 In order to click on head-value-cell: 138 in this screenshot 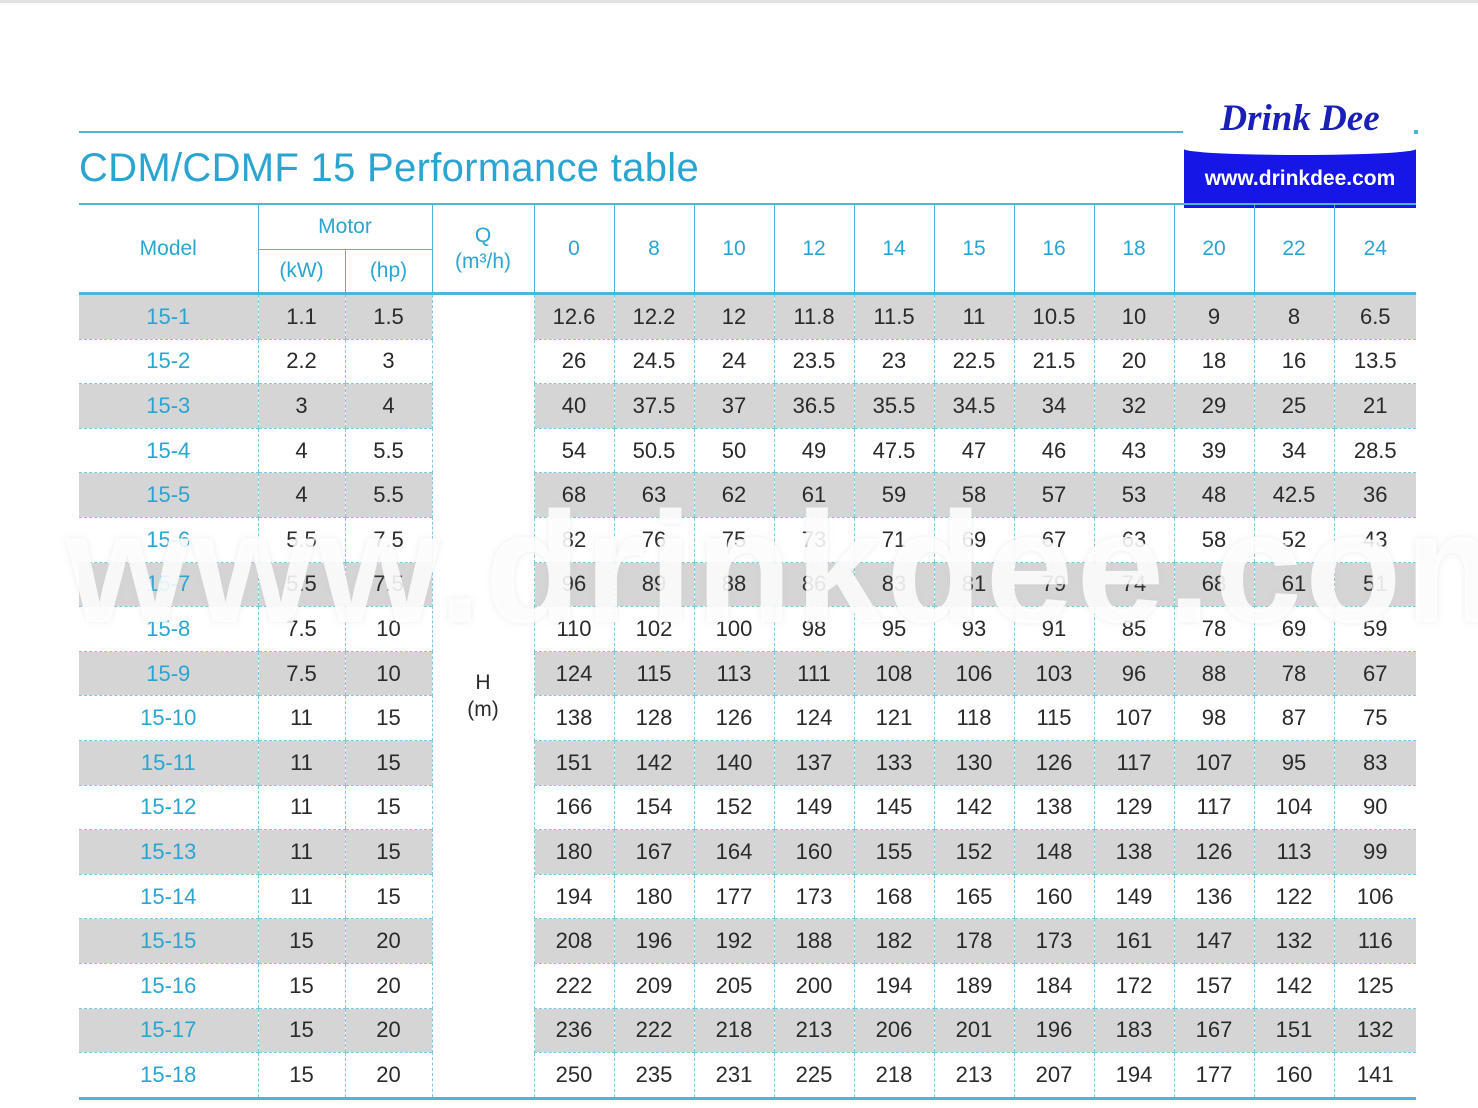, I will do `click(1053, 808)`.